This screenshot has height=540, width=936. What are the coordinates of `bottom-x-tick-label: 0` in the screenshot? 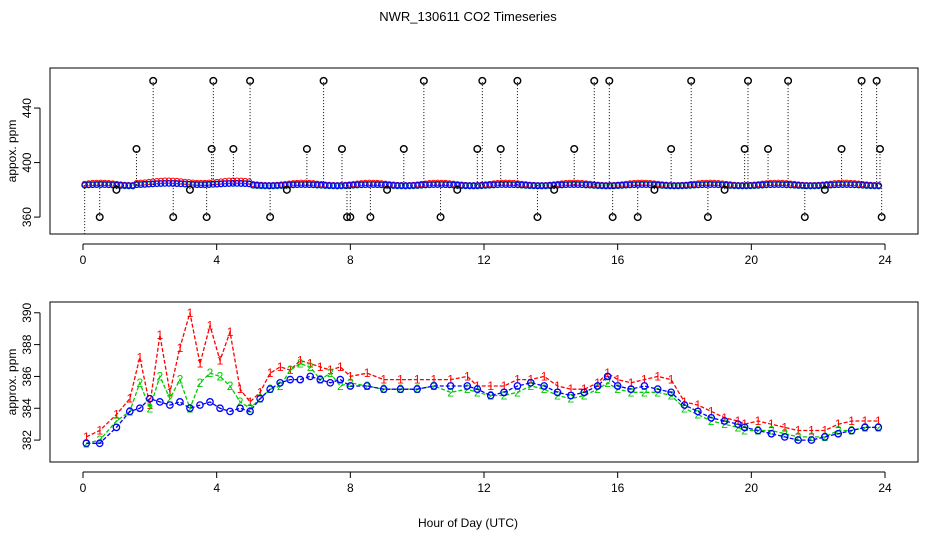 It's located at (83, 488).